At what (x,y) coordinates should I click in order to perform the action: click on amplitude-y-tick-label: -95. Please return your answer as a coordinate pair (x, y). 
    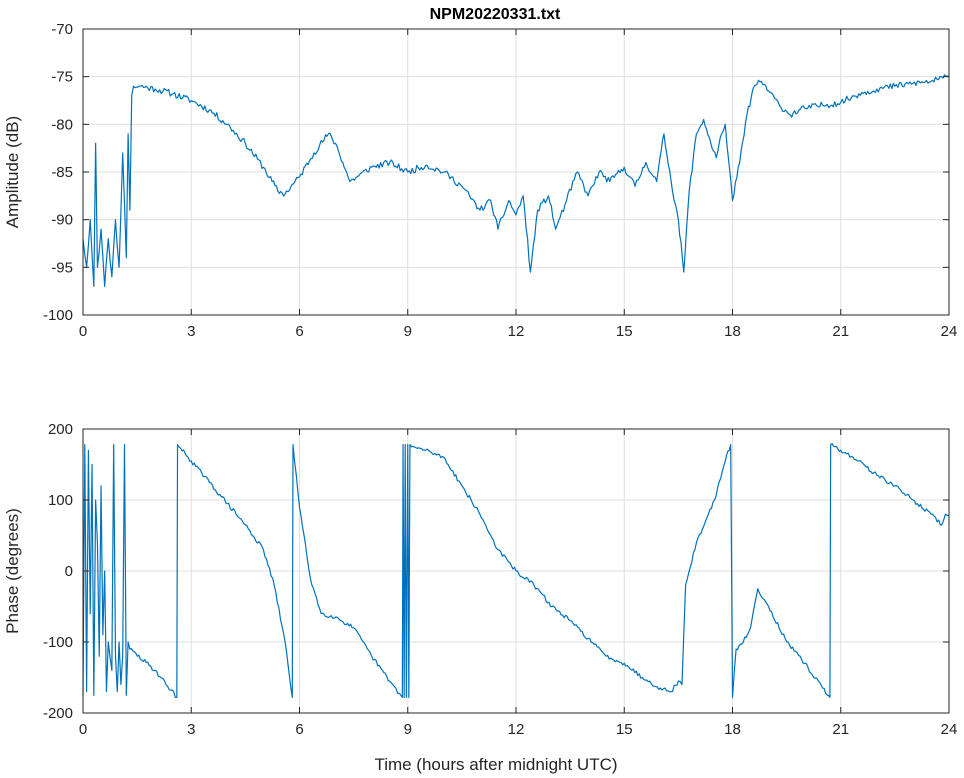
    Looking at the image, I should click on (62, 267).